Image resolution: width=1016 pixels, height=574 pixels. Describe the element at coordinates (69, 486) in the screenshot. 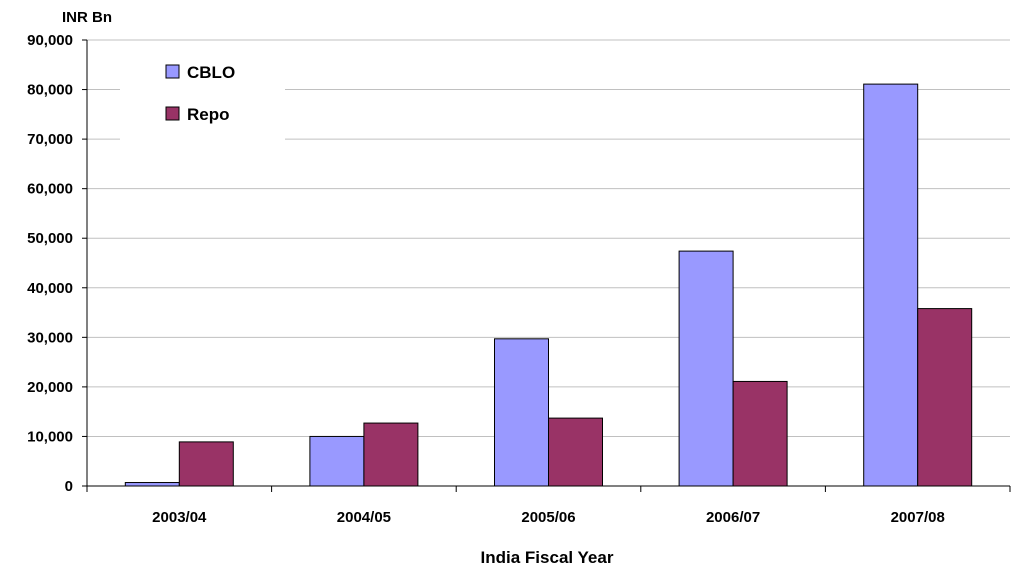

I see `y-tick-label: 0` at that location.